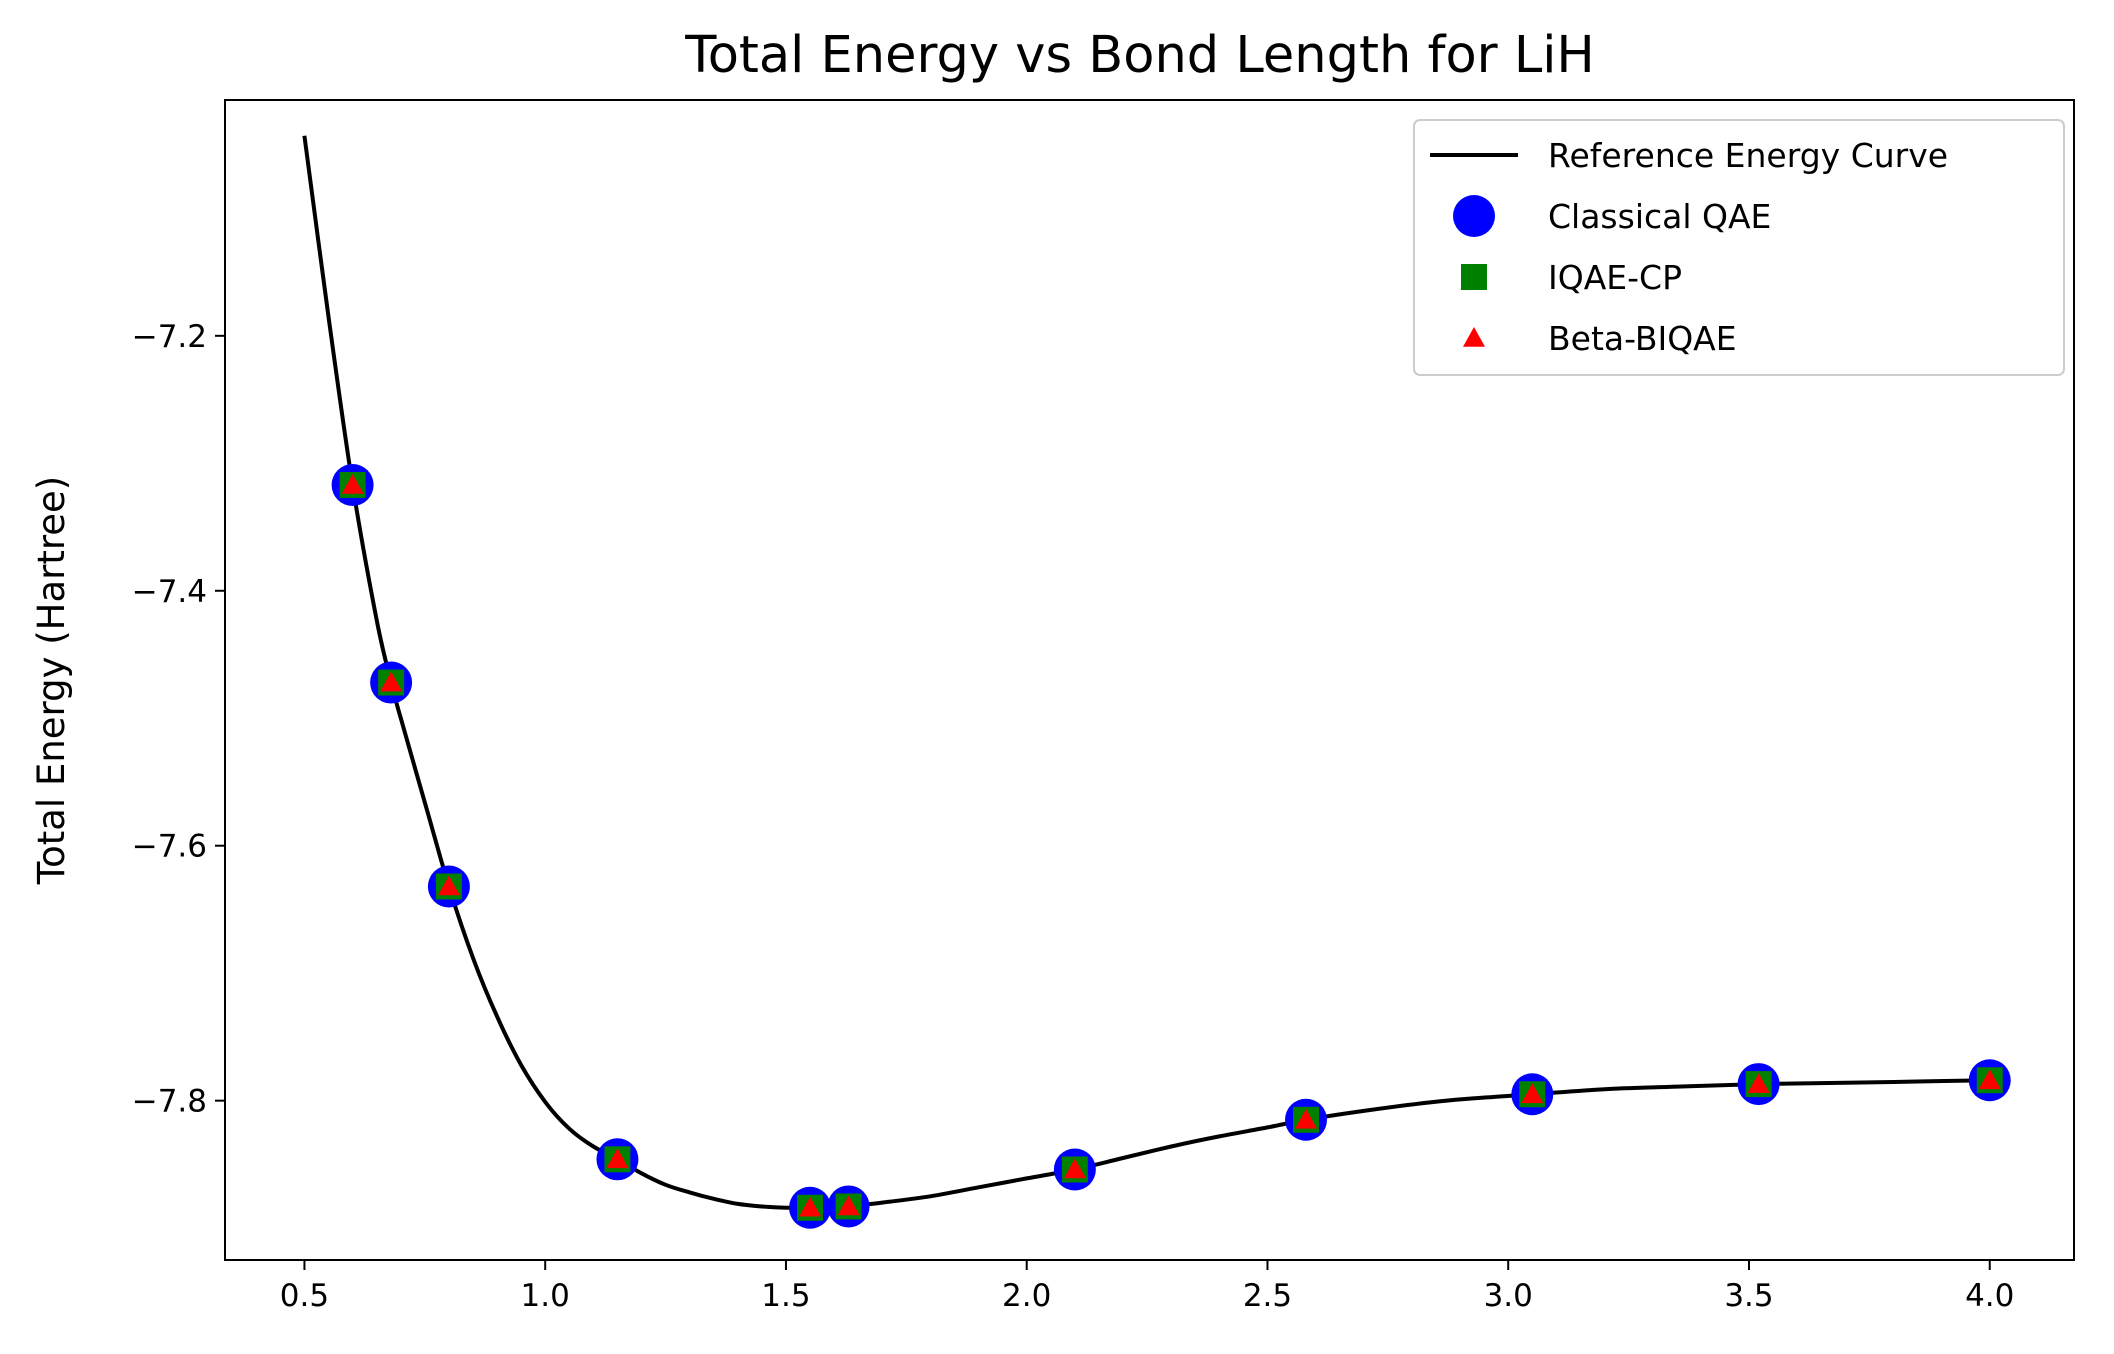 This screenshot has height=1354, width=2114. What do you see at coordinates (1474, 337) in the screenshot?
I see `legend-handle-beta-biqae` at bounding box center [1474, 337].